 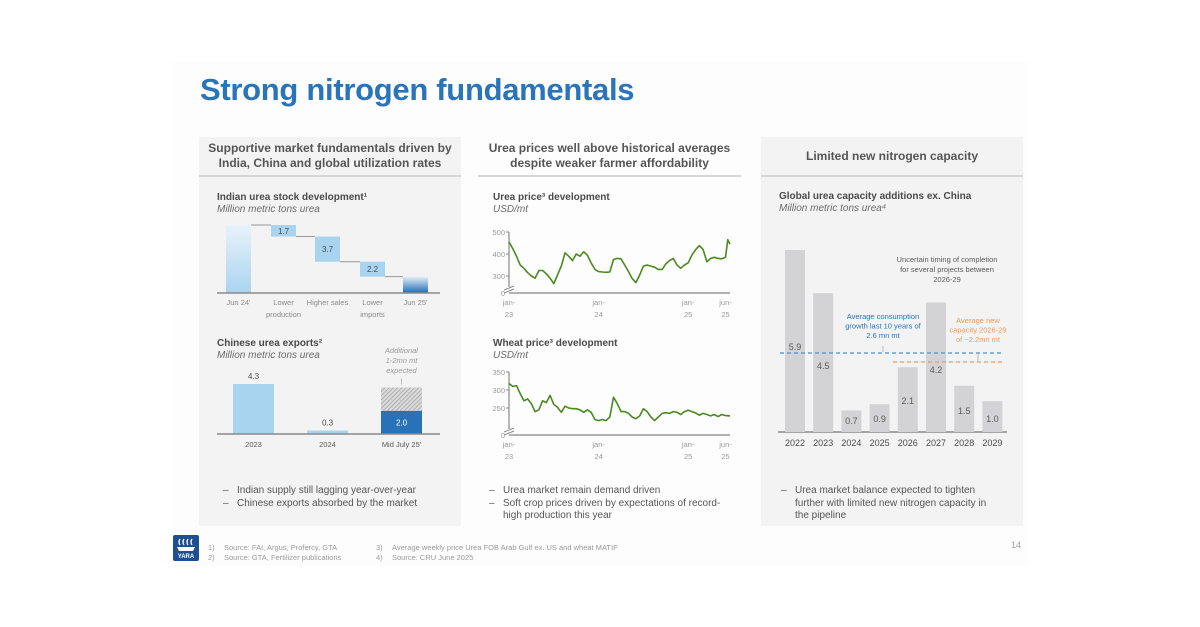 What do you see at coordinates (238, 259) in the screenshot?
I see `waterfall-bar-start` at bounding box center [238, 259].